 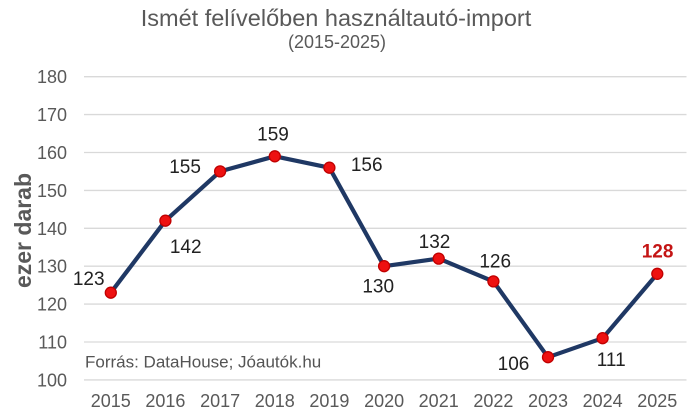 What do you see at coordinates (52, 115) in the screenshot?
I see `svg-text: 170` at bounding box center [52, 115].